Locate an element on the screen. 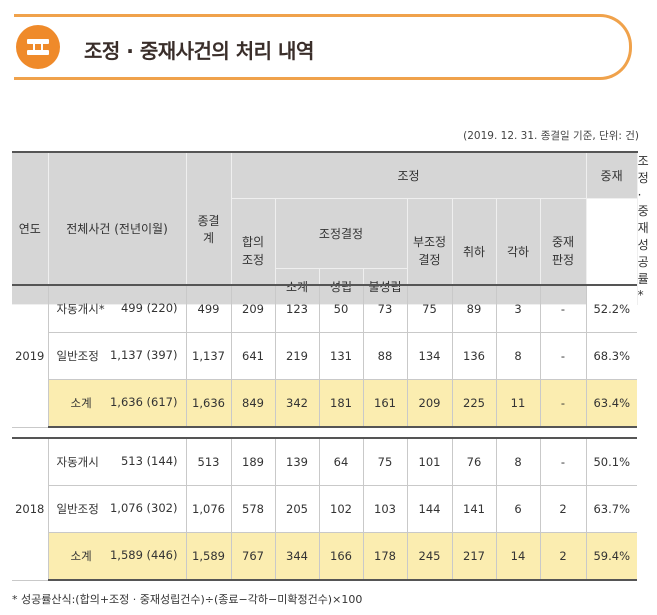 This screenshot has width=657, height=615. total-value: 1,137 (397) is located at coordinates (143, 355).